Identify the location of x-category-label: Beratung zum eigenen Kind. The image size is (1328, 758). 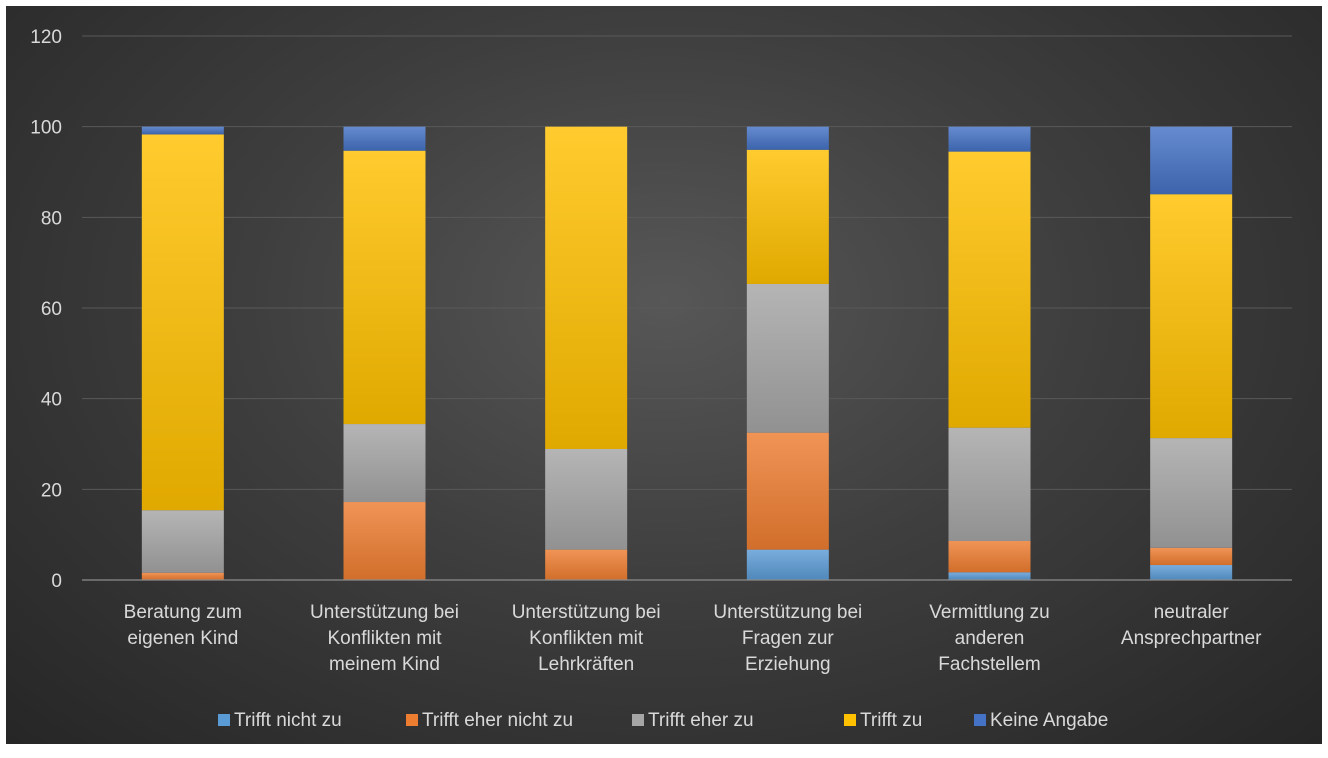
(183, 625).